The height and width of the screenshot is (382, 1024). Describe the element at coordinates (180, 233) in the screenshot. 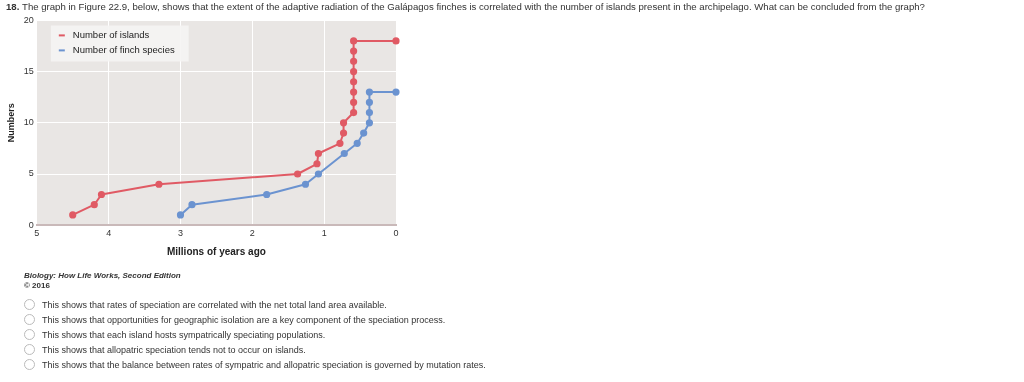

I see `x-tick-label: 3` at that location.